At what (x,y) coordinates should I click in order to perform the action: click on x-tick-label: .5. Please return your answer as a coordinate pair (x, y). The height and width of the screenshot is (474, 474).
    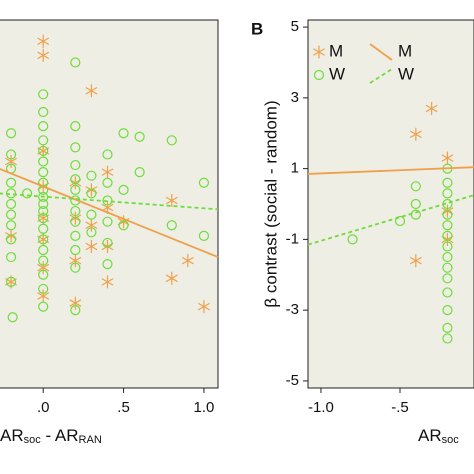
    Looking at the image, I should click on (123, 407).